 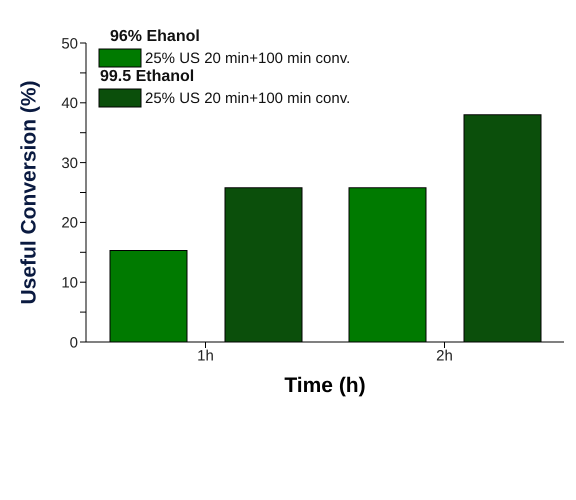 What do you see at coordinates (74, 343) in the screenshot?
I see `y-tick-label: 0` at bounding box center [74, 343].